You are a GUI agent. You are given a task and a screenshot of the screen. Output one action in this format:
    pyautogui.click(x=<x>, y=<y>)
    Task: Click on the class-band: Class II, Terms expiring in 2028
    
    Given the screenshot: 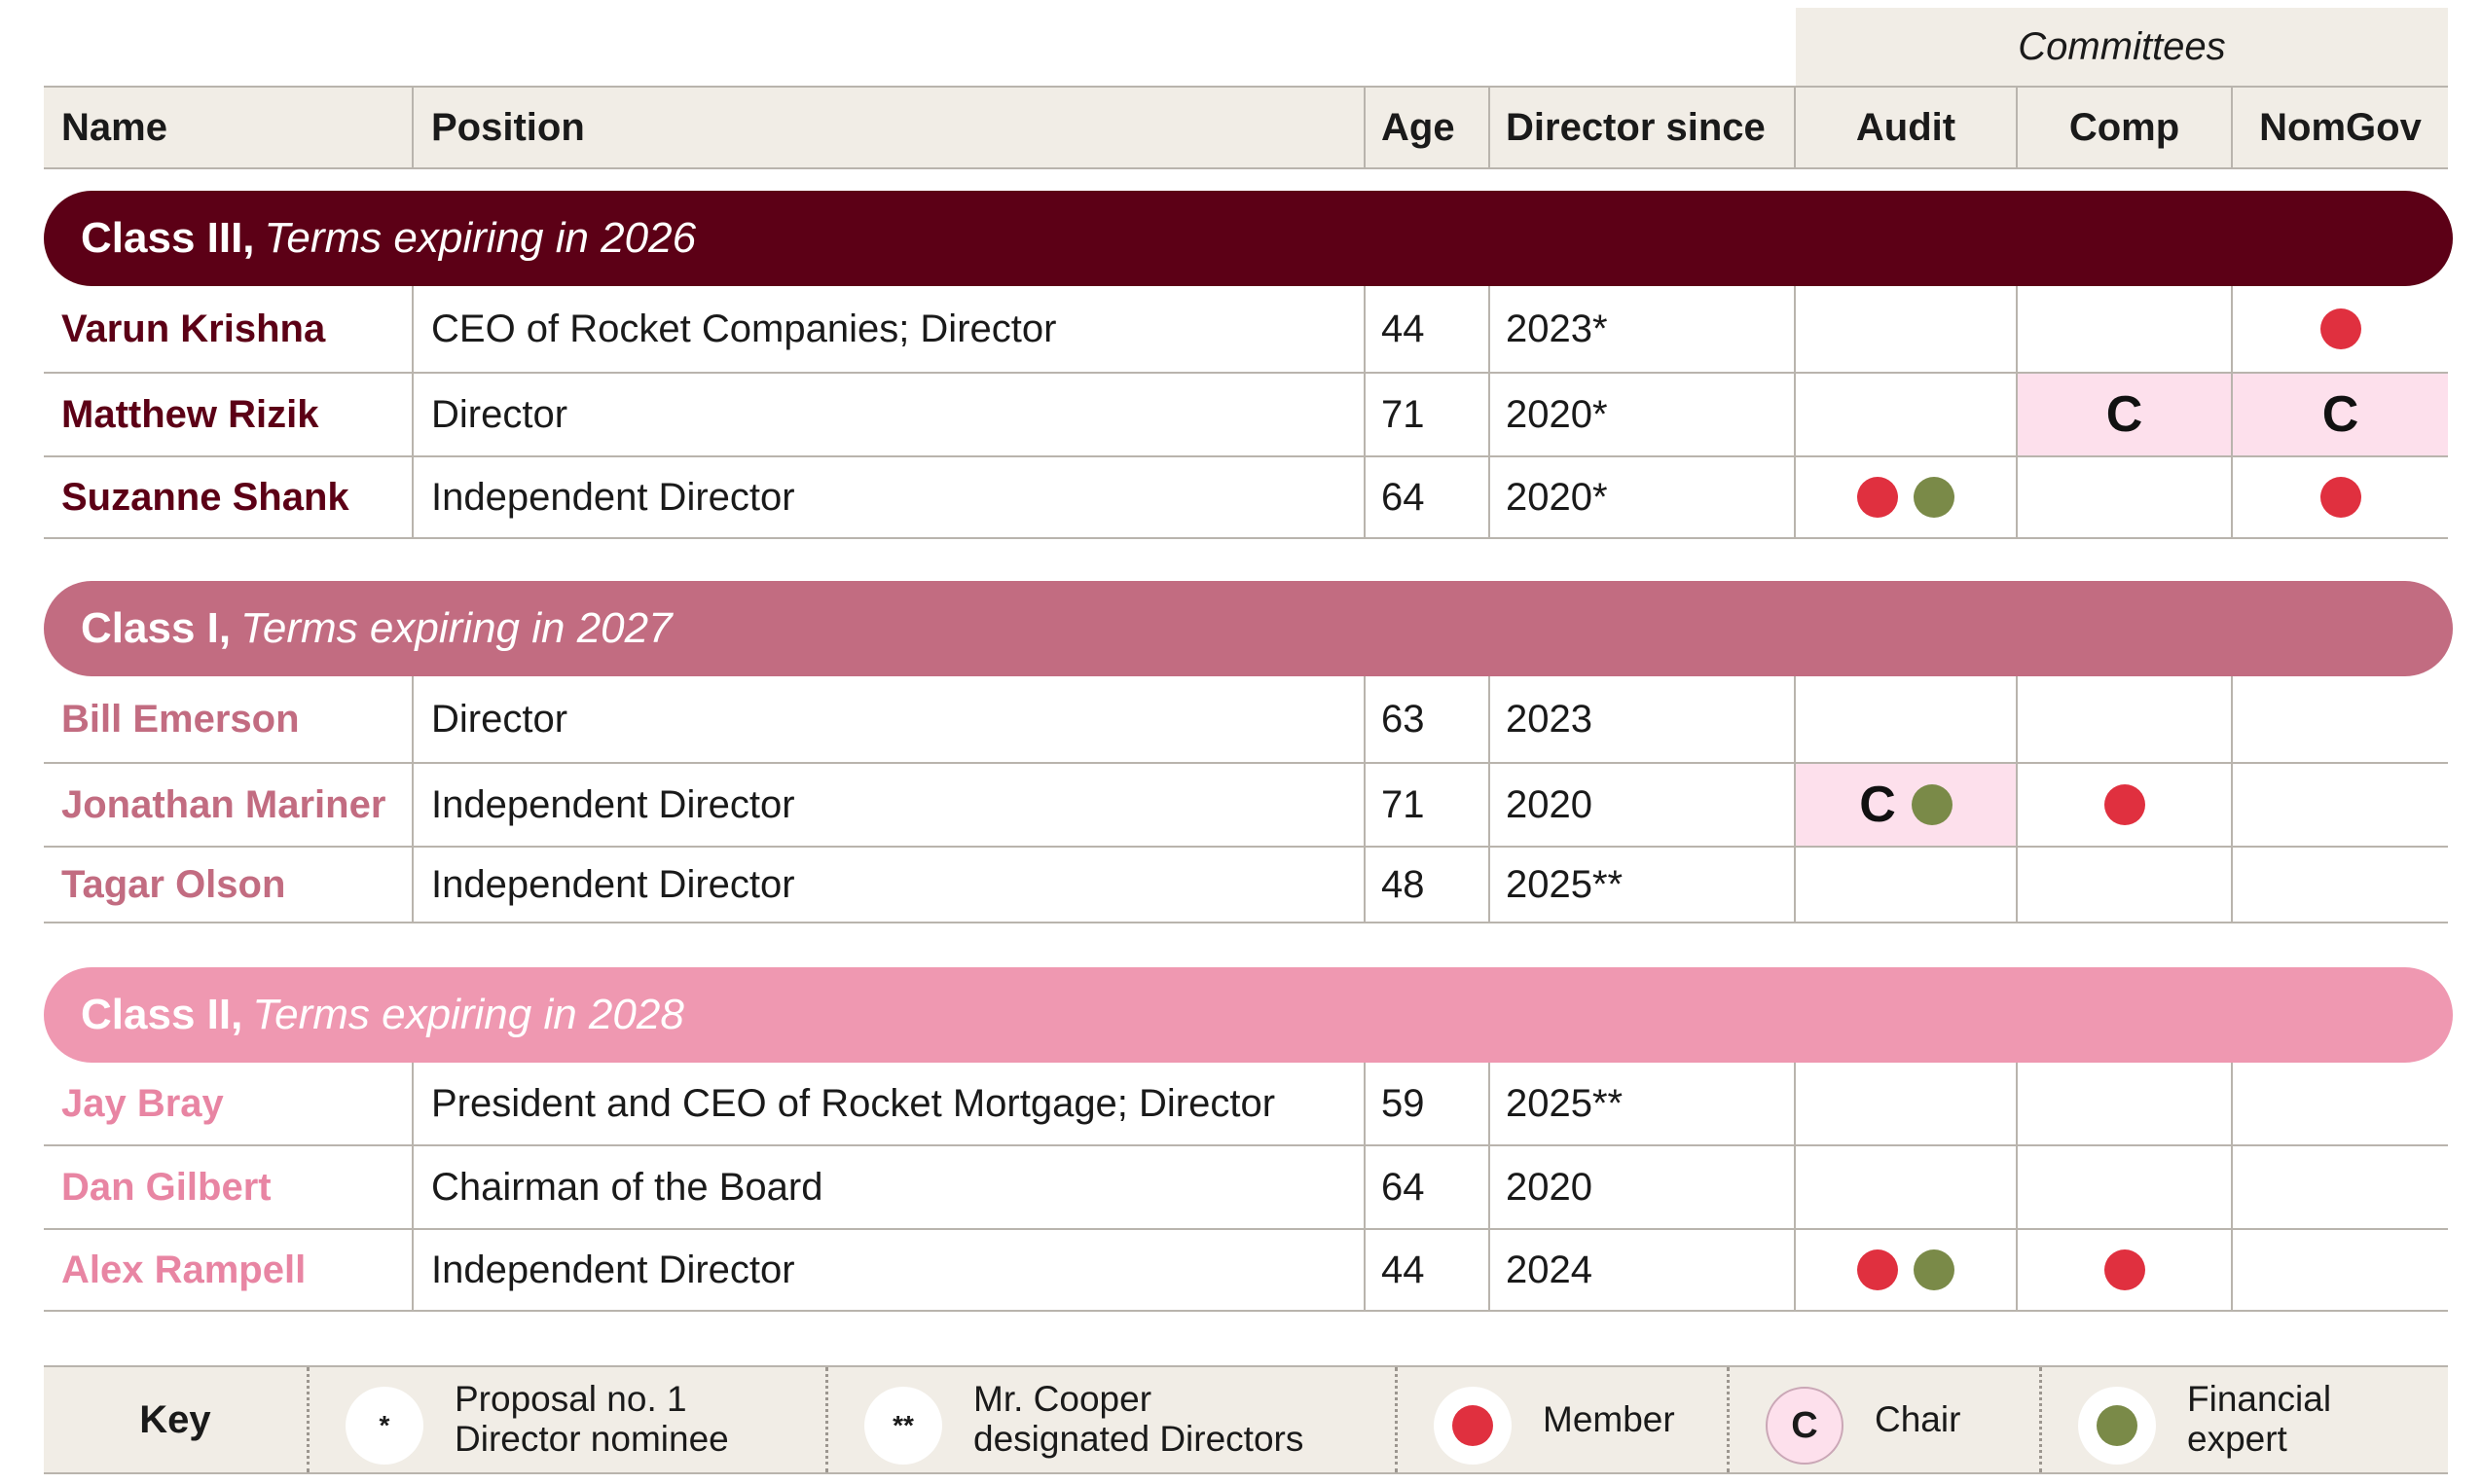 What is the action you would take?
    pyautogui.click(x=1249, y=1015)
    